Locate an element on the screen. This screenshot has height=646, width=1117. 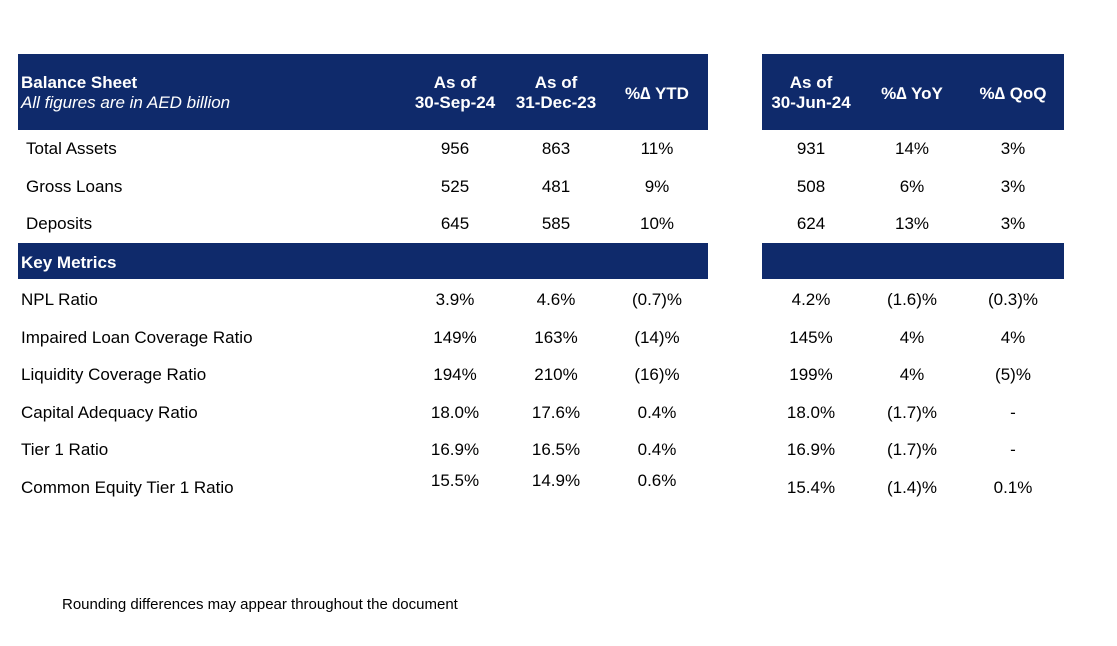
row-value: (14)% is located at coordinates (657, 337).